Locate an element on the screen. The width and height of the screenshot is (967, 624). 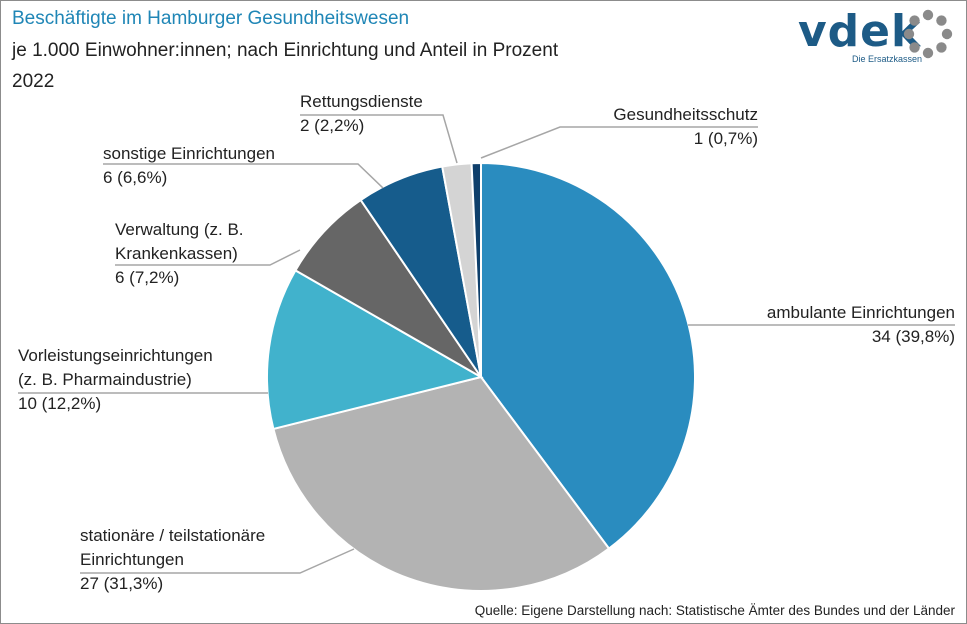
logo-ring-icon is located at coordinates (928, 34).